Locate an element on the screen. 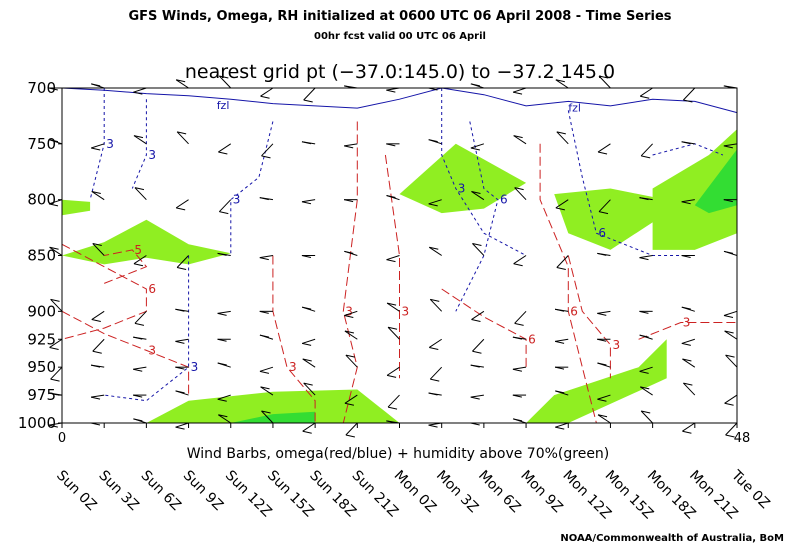  y-tick-label-7: 975 is located at coordinates (41, 395).